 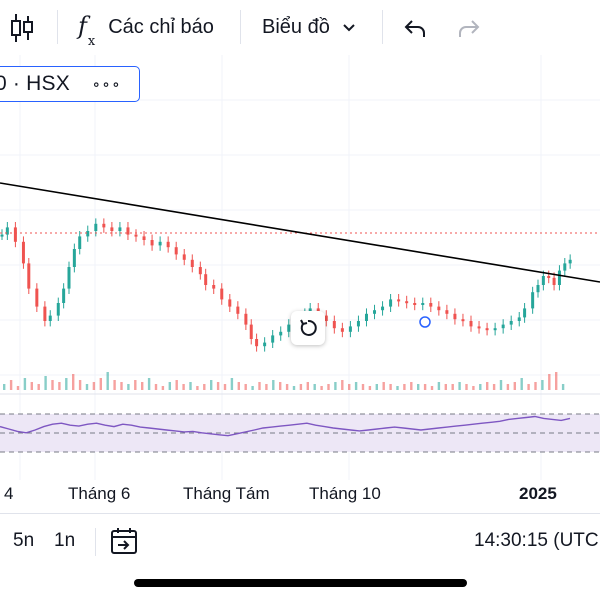 What do you see at coordinates (65, 540) in the screenshot?
I see `range-1n-button: 1n` at bounding box center [65, 540].